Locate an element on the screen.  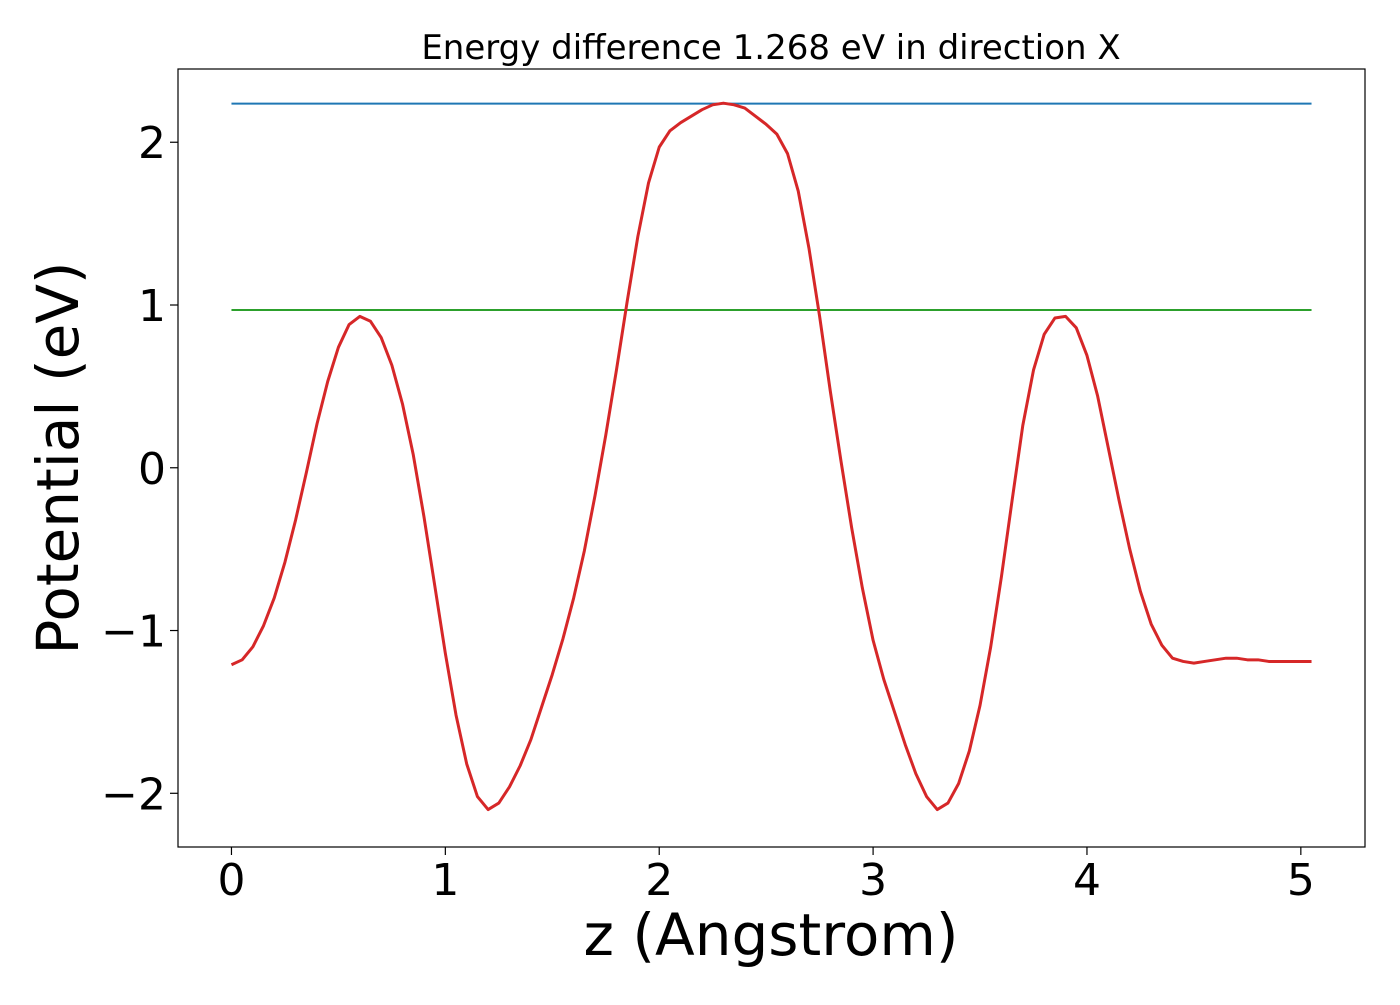
y-tick-label: −1 is located at coordinates (133, 632).